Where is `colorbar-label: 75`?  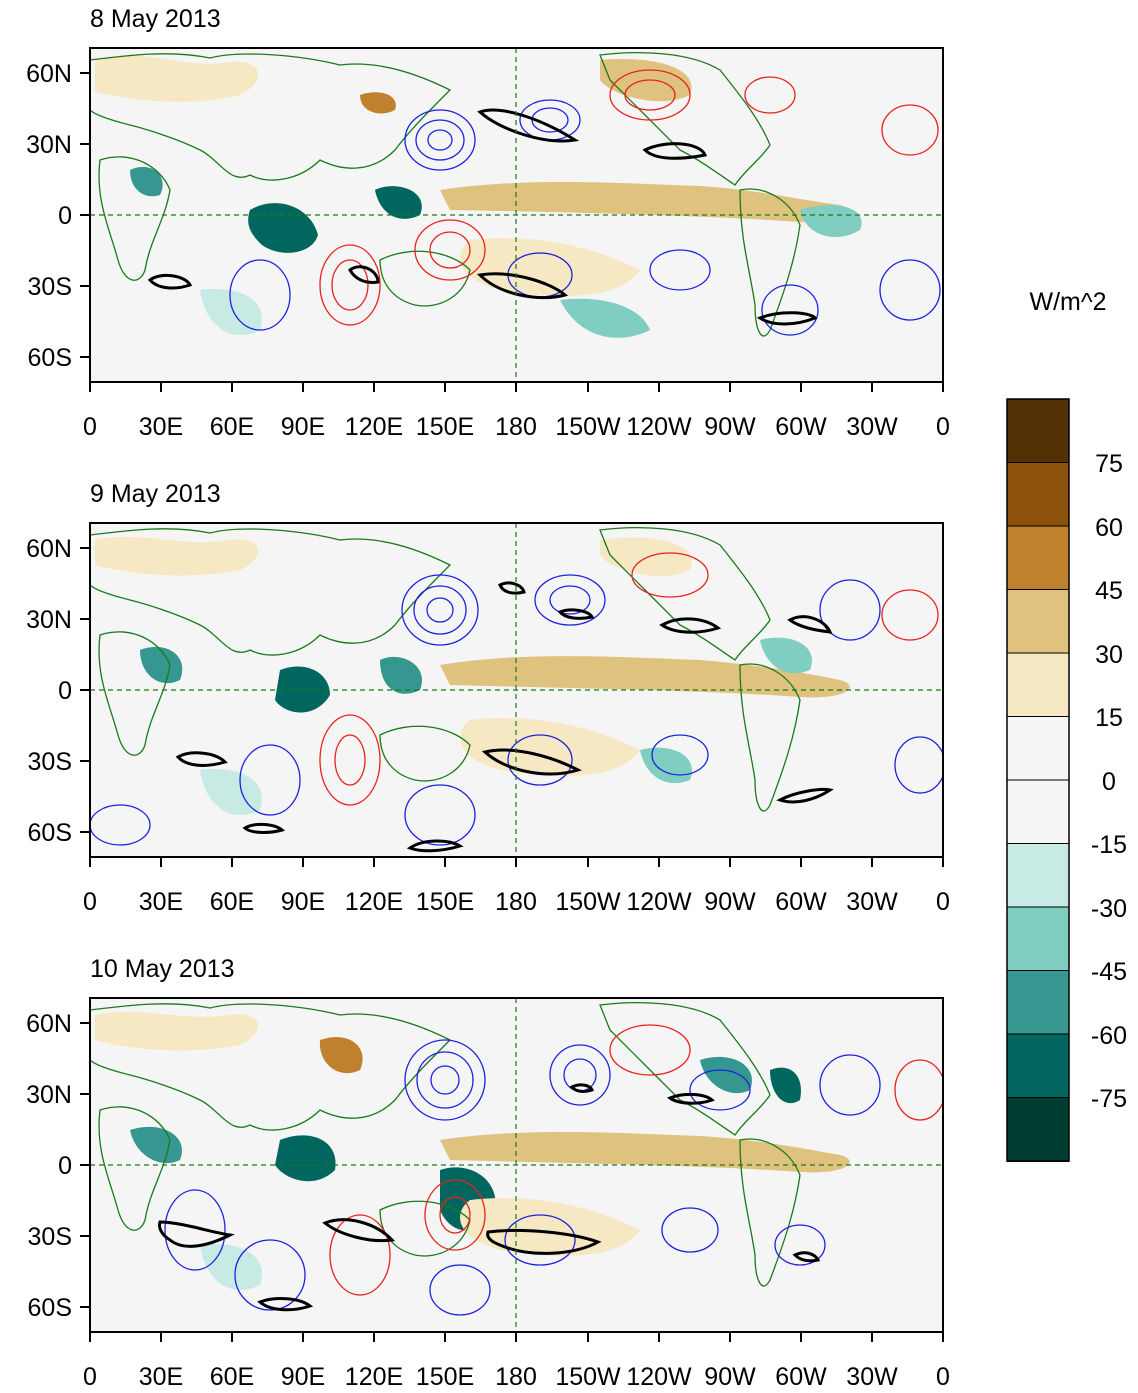
colorbar-label: 75 is located at coordinates (1109, 464).